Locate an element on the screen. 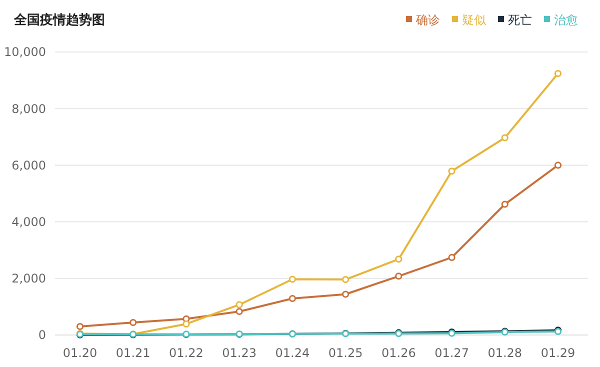 The height and width of the screenshot is (367, 600). x-tick-label: 01.28 is located at coordinates (505, 353).